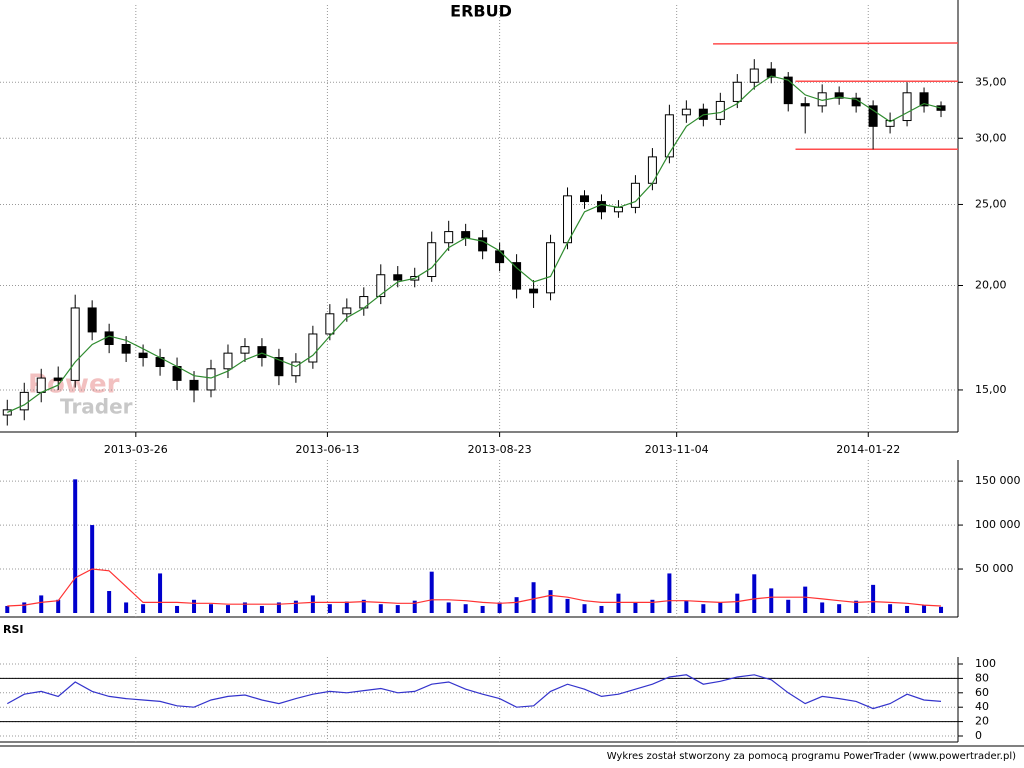  What do you see at coordinates (998, 480) in the screenshot?
I see `y-tick-label: 150 000` at bounding box center [998, 480].